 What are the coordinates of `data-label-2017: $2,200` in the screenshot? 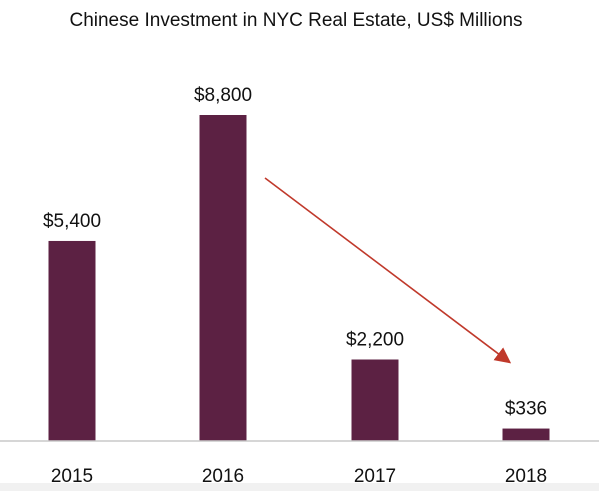 It's located at (375, 340).